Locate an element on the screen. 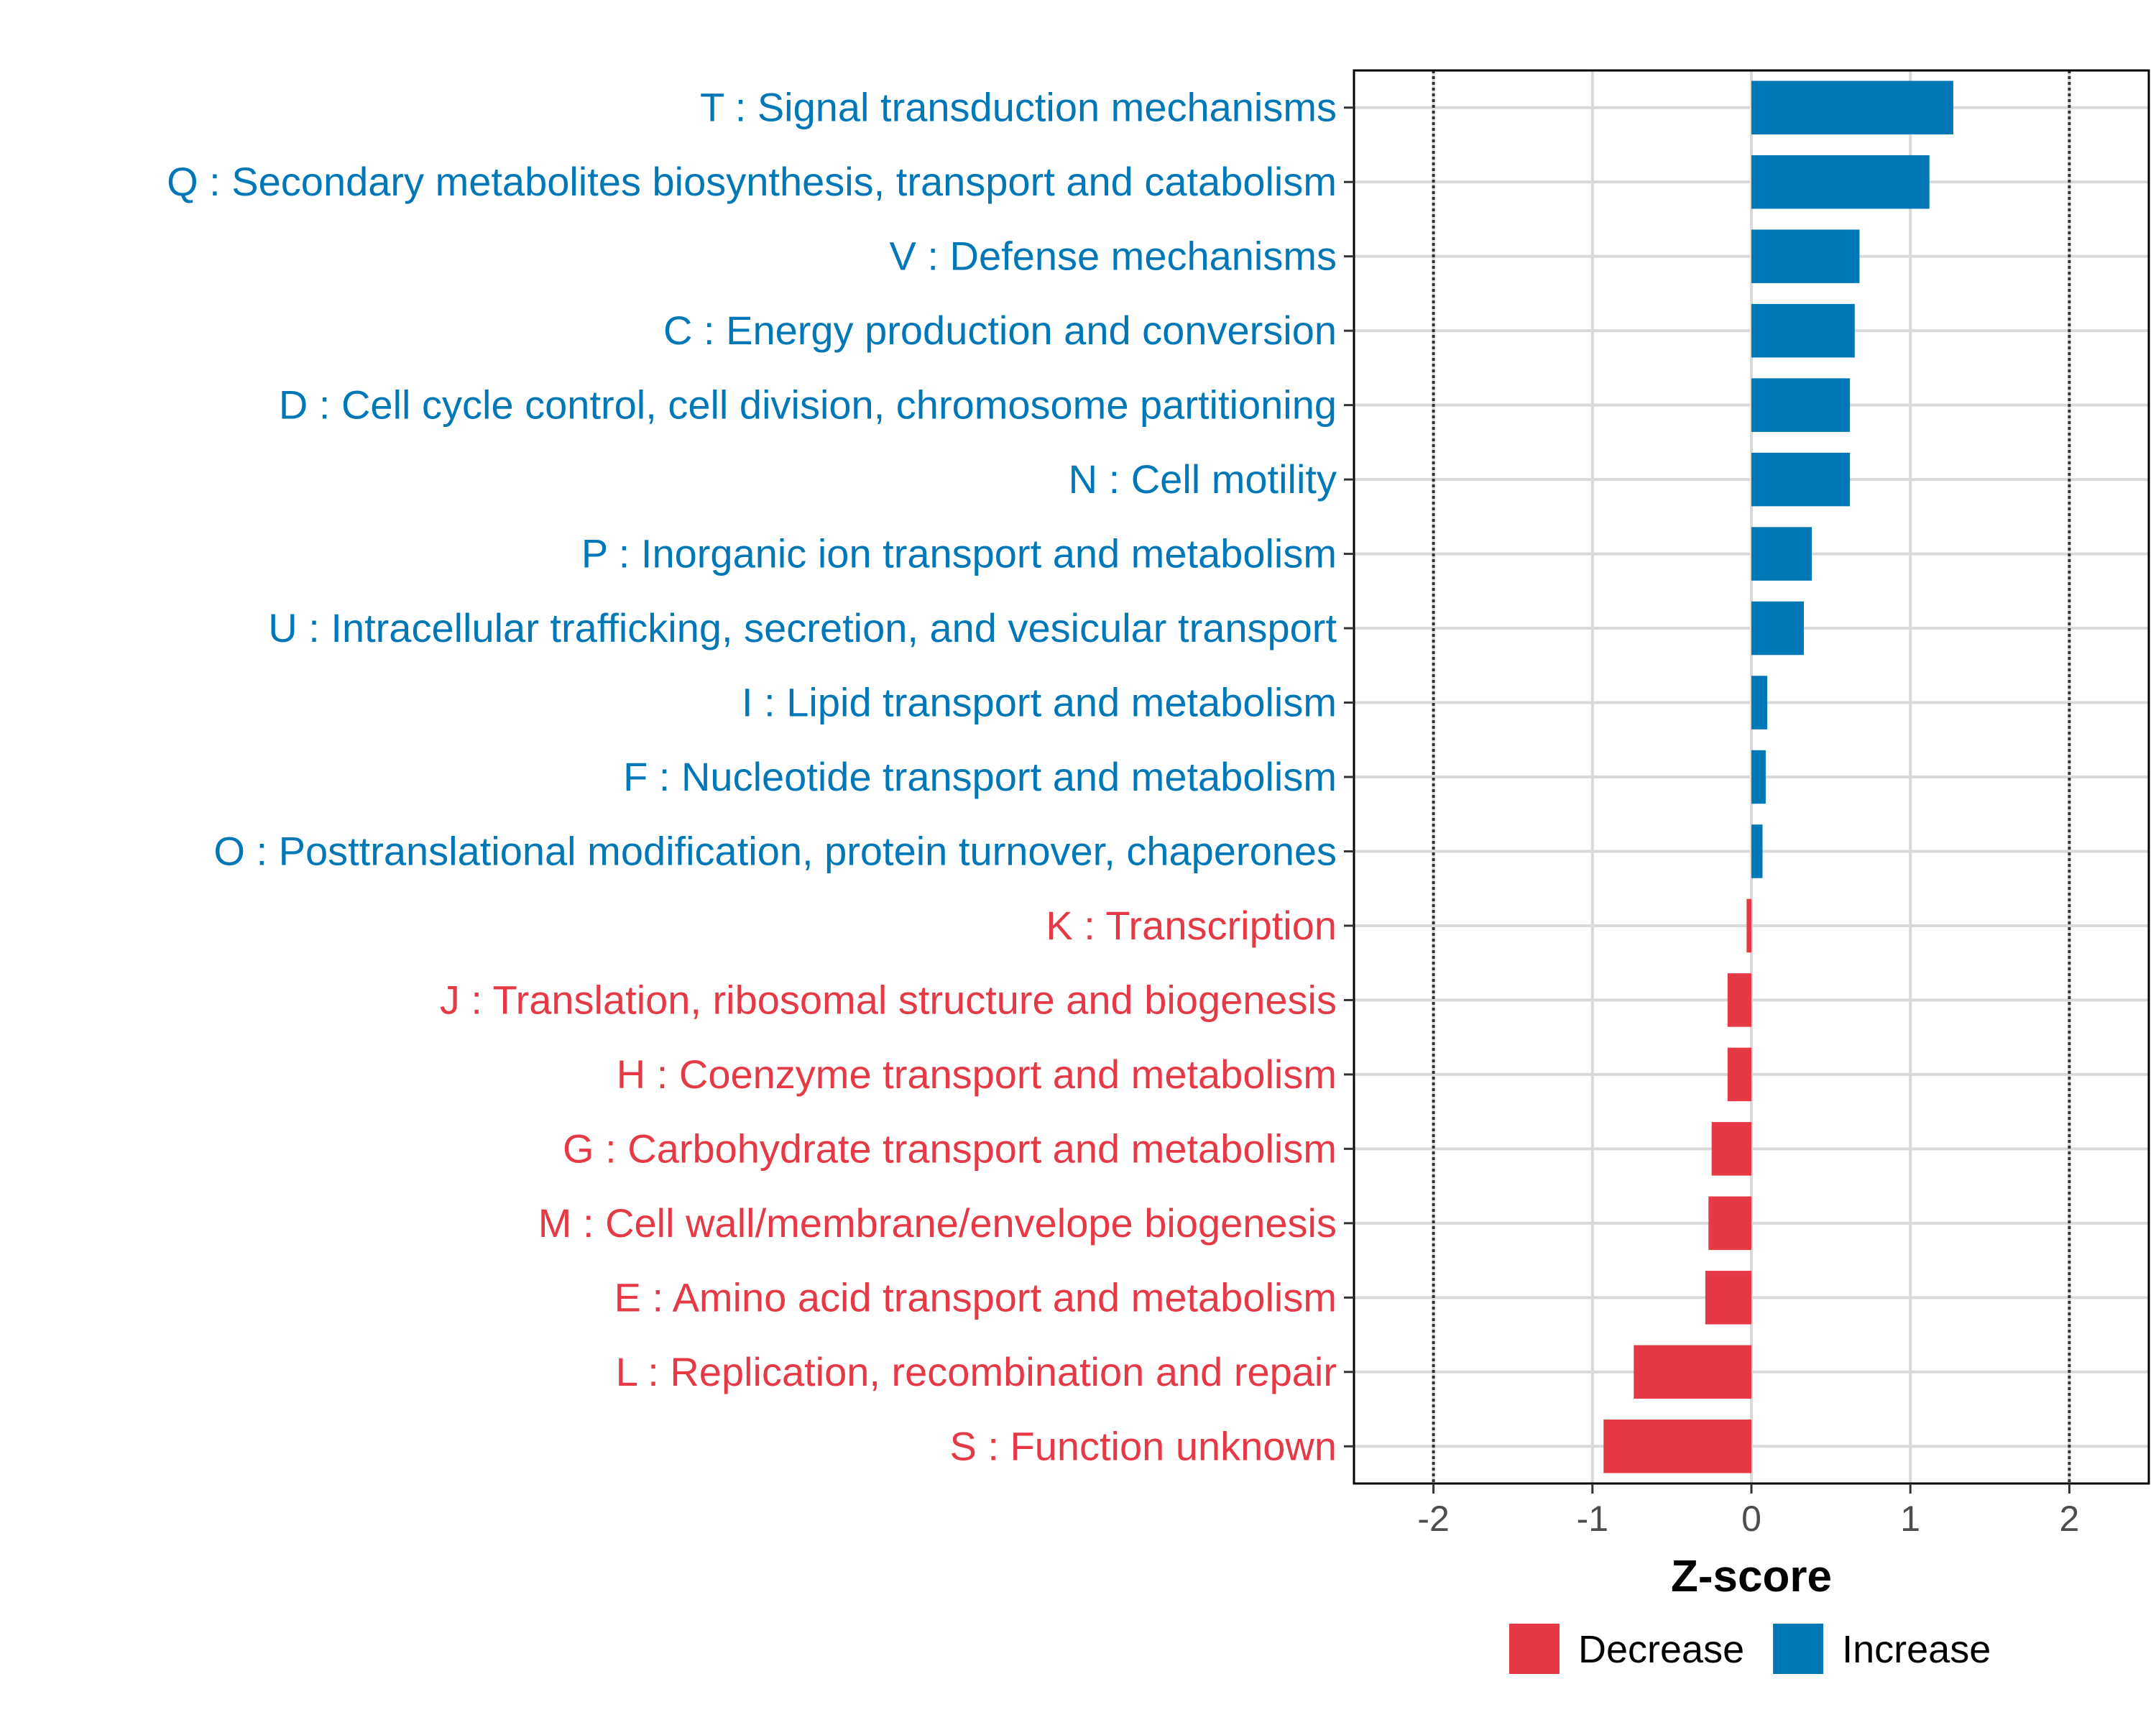 The image size is (2156, 1725). x-tick-label: -2 is located at coordinates (1433, 1519).